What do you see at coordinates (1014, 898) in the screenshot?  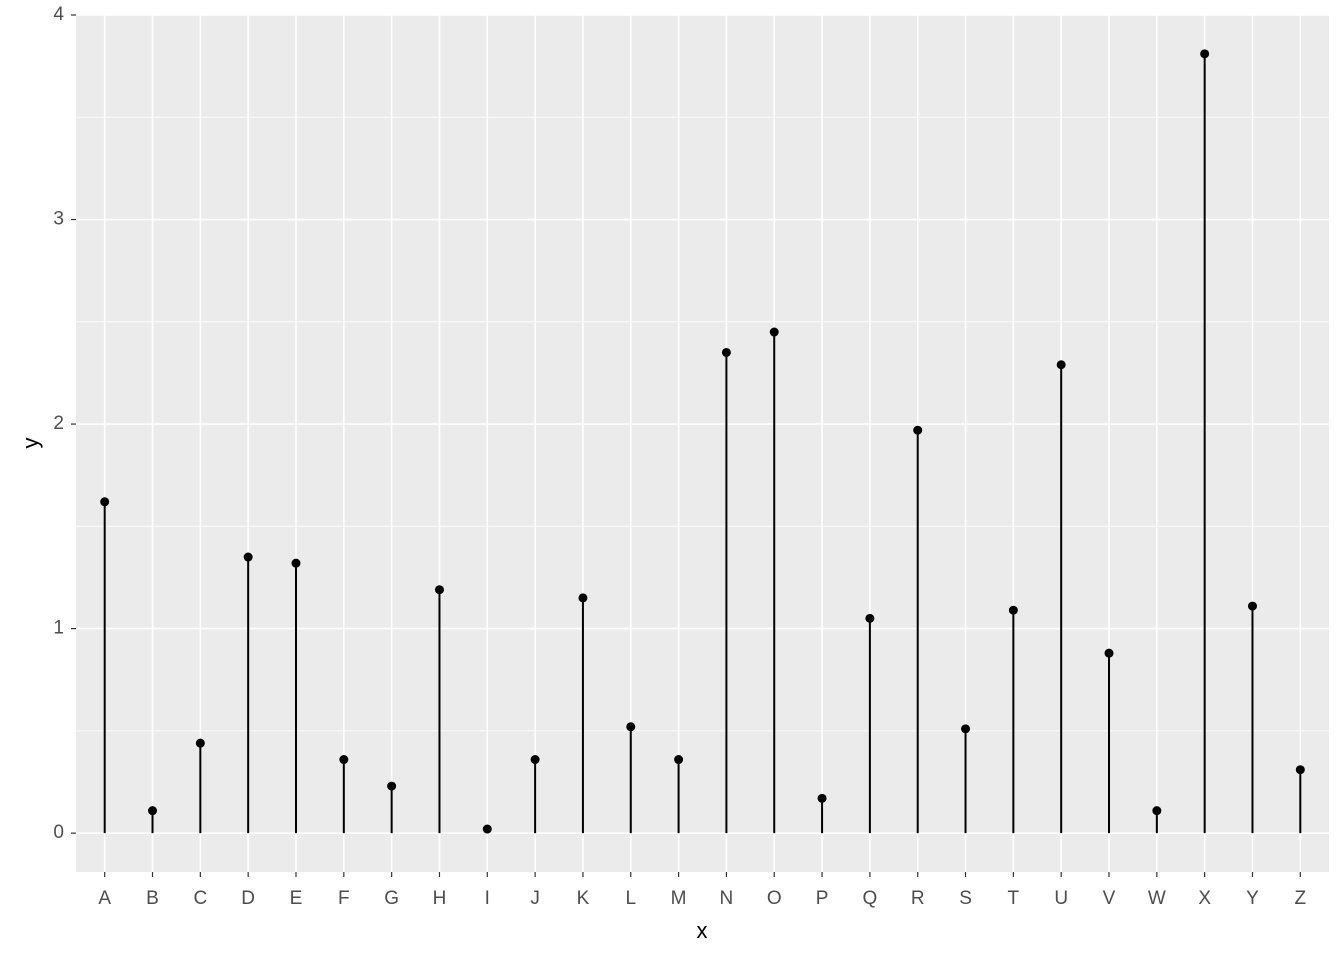 I see `x-tick-label: T` at bounding box center [1014, 898].